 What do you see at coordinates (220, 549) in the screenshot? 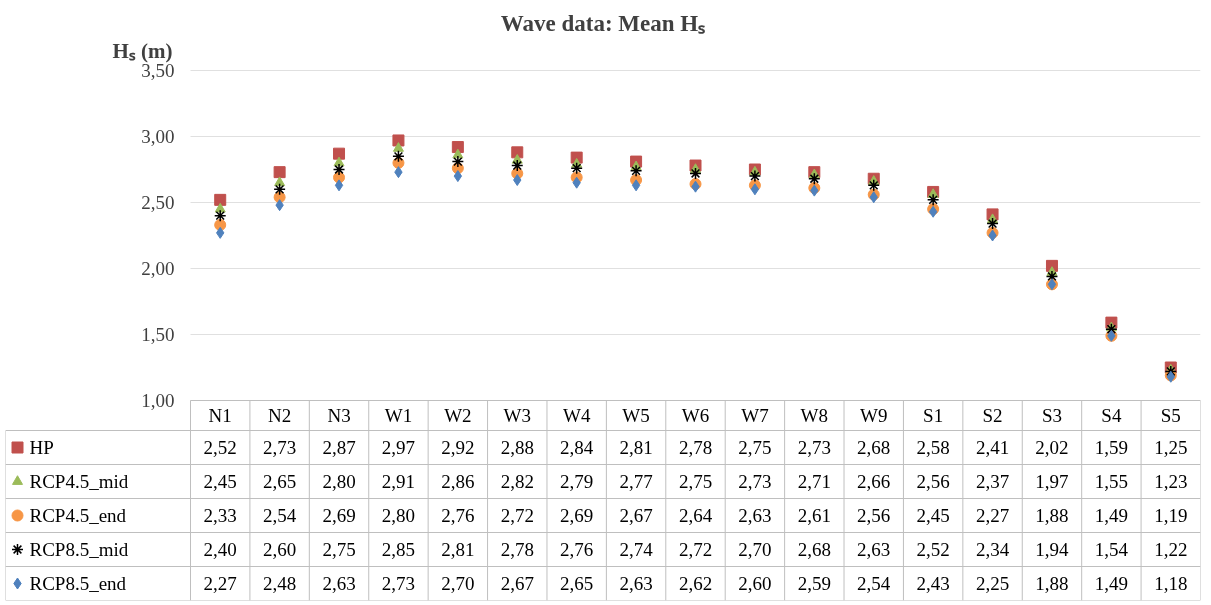
I see `data-label: 2,40` at bounding box center [220, 549].